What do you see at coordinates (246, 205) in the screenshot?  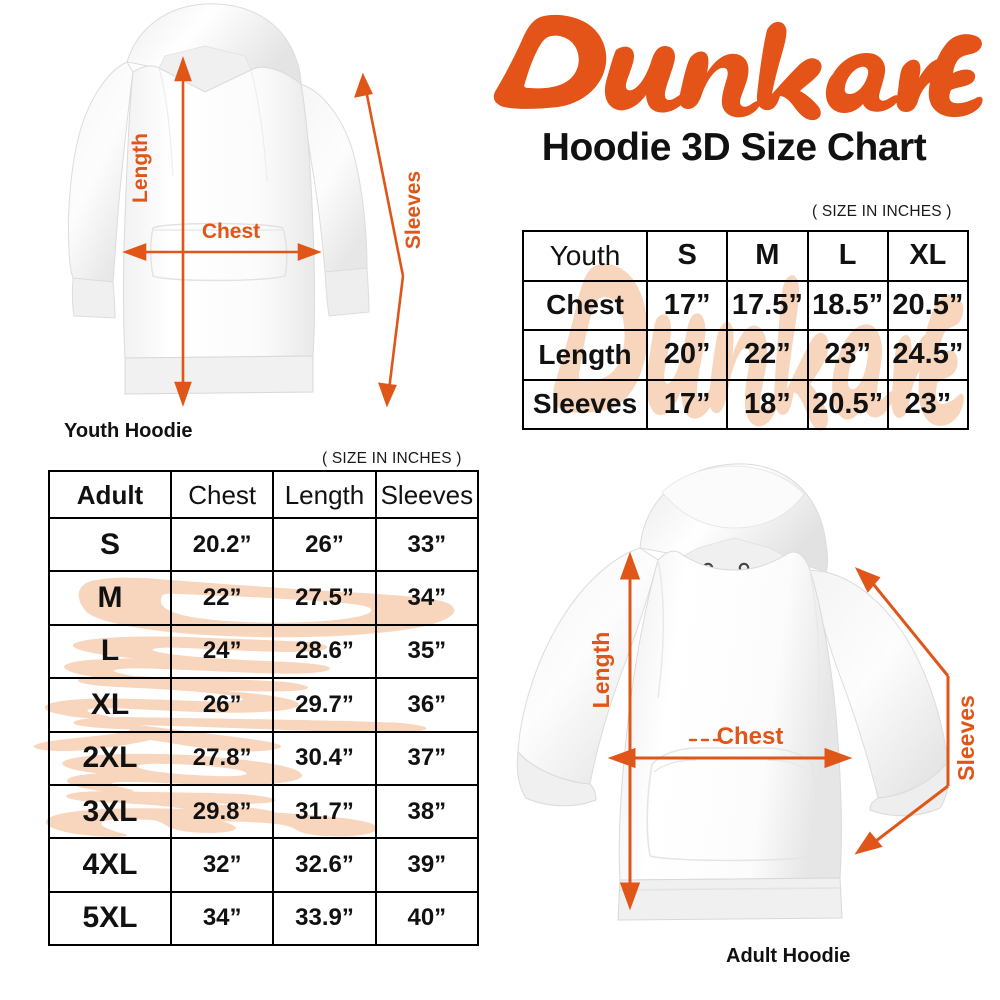 I see `youth-hoodie-graphic: Length Chest Sleeves` at bounding box center [246, 205].